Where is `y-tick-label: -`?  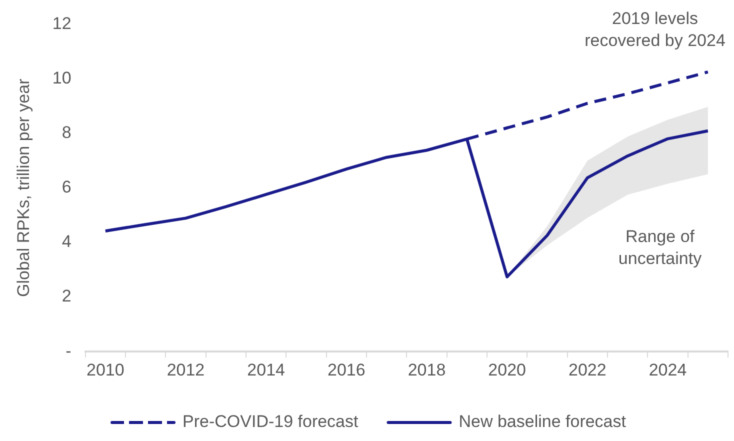 y-tick-label: - is located at coordinates (69, 350).